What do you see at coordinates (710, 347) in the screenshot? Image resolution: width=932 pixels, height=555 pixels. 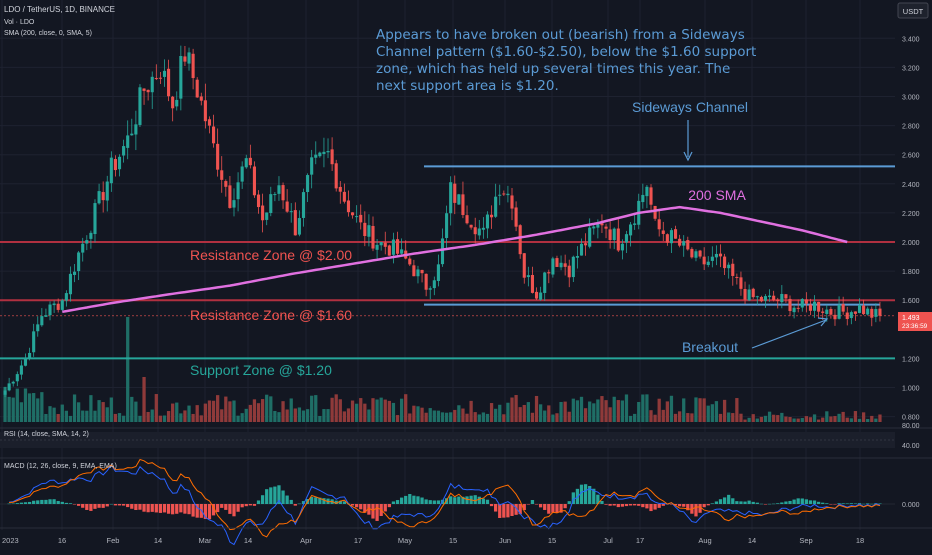 I see `breakout-label: Breakout` at bounding box center [710, 347].